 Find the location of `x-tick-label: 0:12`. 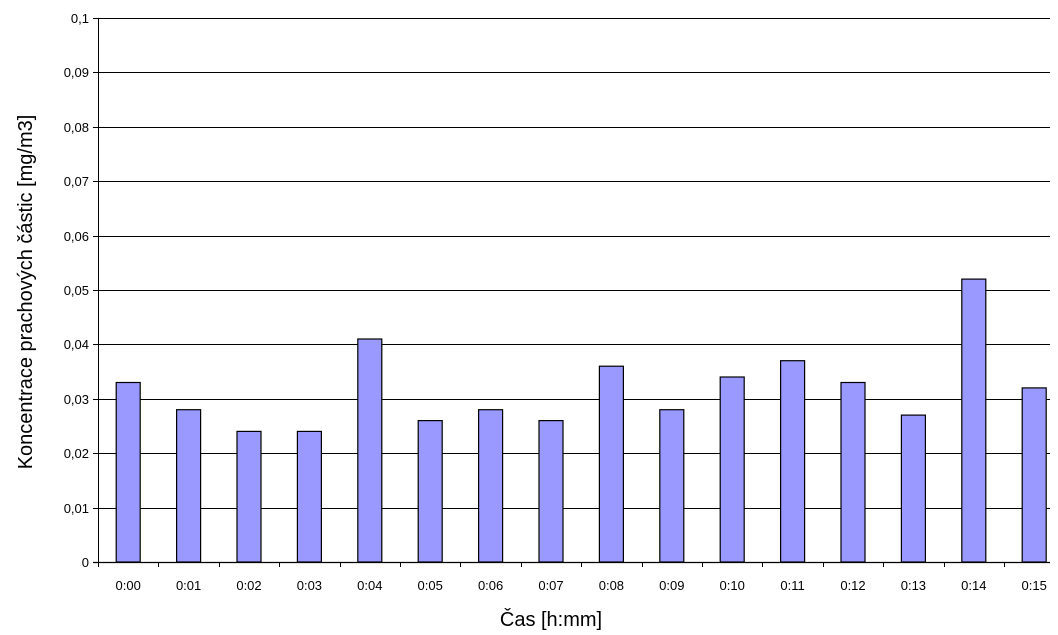

x-tick-label: 0:12 is located at coordinates (852, 585).